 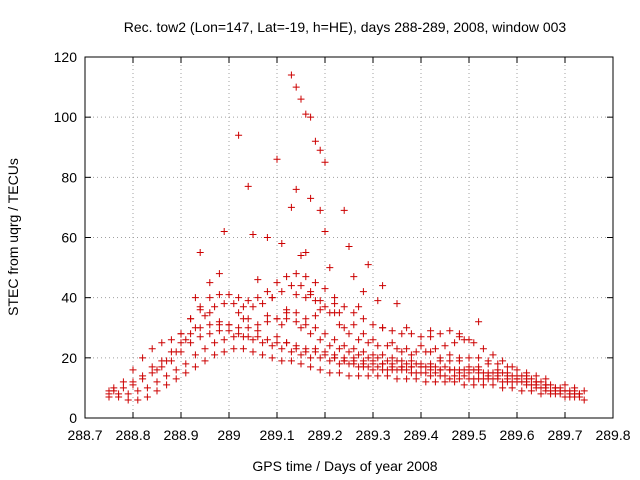 I want to click on x-tick-label: 288.8, so click(x=132, y=435).